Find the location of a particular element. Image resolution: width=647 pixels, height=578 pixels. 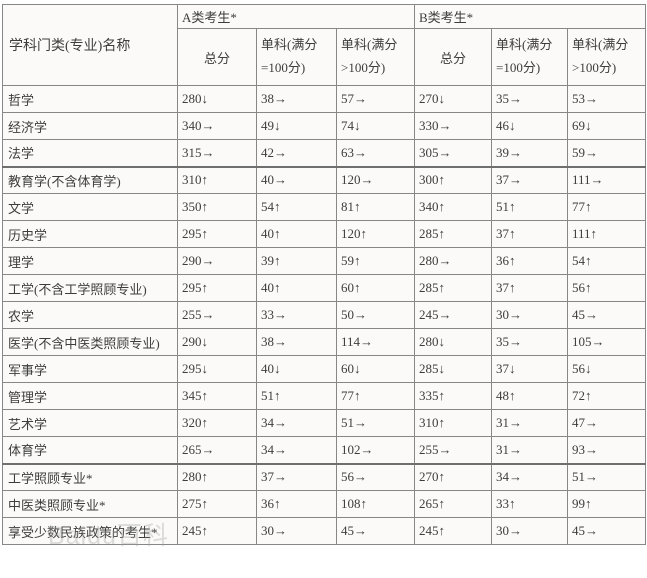

table-row: 管理学 345↑ 51↑ 77↑ 335↑ 48↑ 72↑ is located at coordinates (324, 396).